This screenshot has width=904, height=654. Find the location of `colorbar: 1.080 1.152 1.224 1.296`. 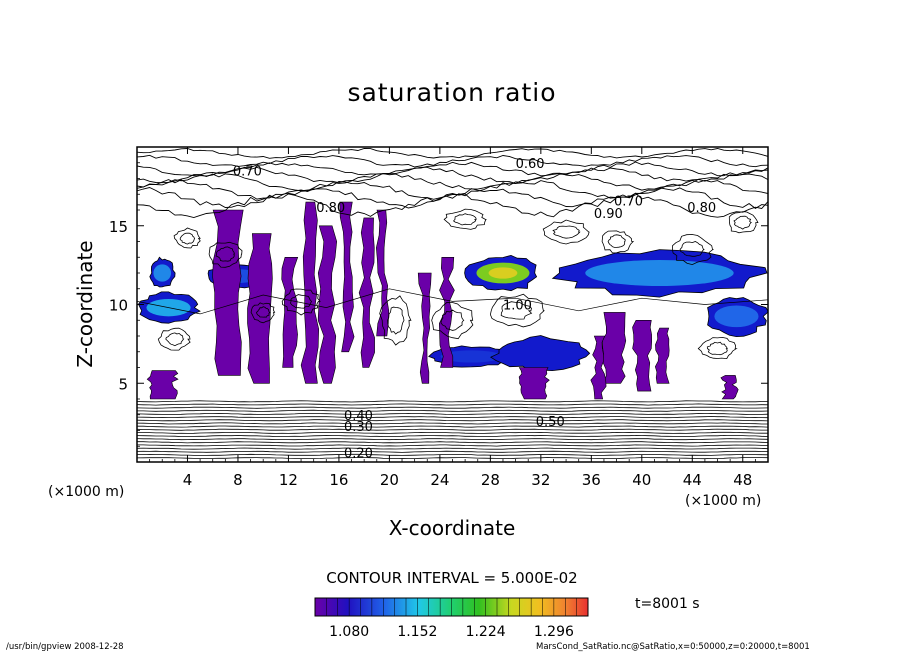

colorbar: 1.080 1.152 1.224 1.296 is located at coordinates (451, 618).